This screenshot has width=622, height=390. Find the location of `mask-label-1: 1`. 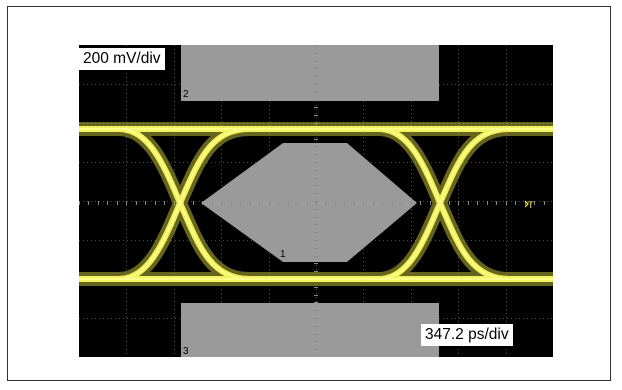

mask-label-1: 1 is located at coordinates (283, 254).